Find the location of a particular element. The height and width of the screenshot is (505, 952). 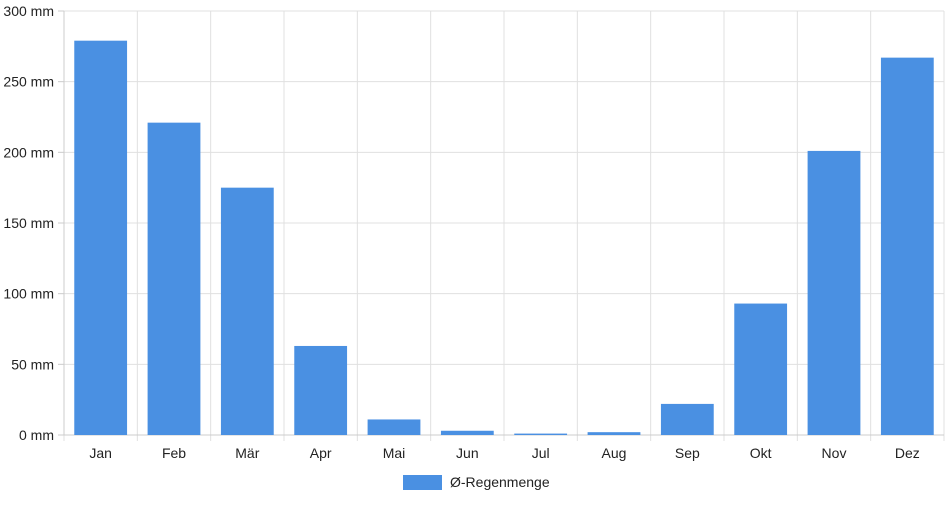

y-tick-label: 100 mm is located at coordinates (28, 294).